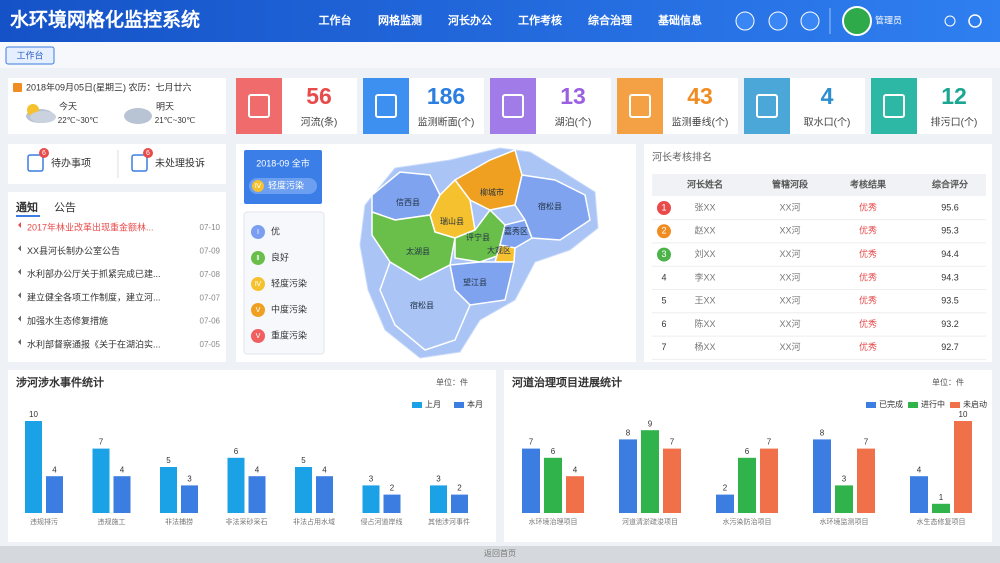 Image resolution: width=1000 pixels, height=563 pixels. I want to click on legend-label: 优, so click(275, 230).